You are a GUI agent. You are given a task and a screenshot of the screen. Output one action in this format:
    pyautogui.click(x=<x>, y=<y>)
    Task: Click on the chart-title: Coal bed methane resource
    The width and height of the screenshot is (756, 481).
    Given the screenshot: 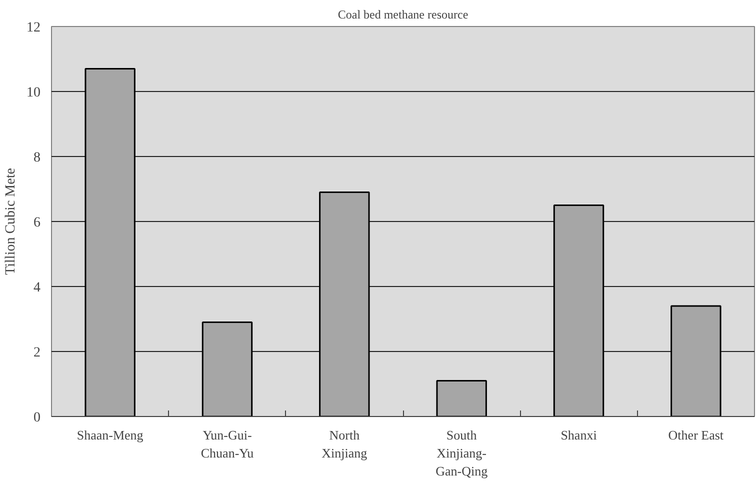 What is the action you would take?
    pyautogui.click(x=403, y=15)
    